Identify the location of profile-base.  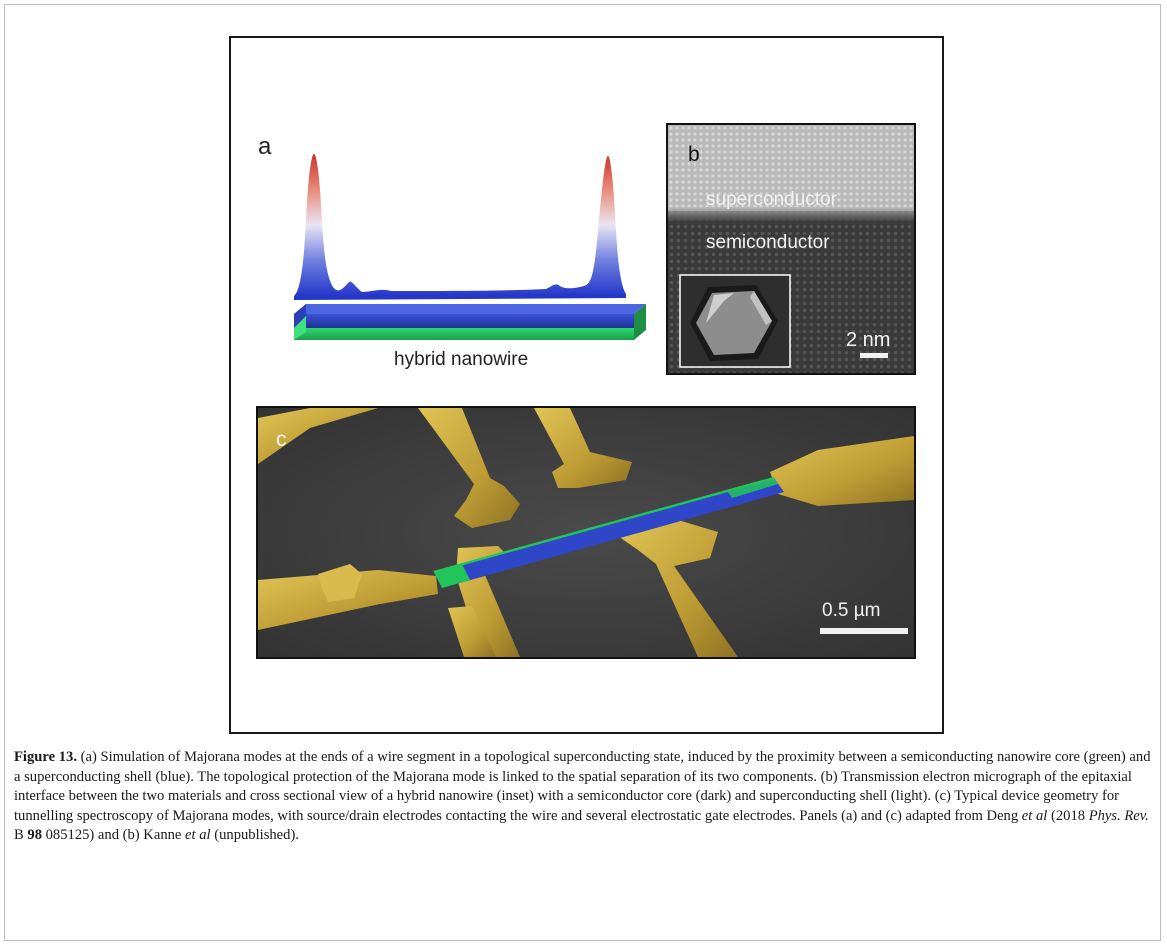
(460, 297).